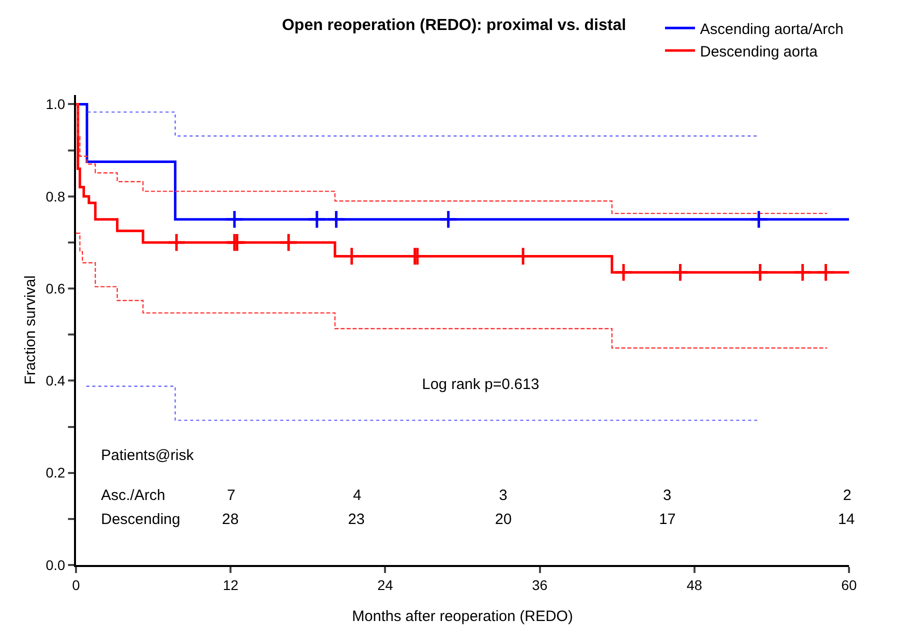  Describe the element at coordinates (230, 584) in the screenshot. I see `x-tick-label: 12` at that location.